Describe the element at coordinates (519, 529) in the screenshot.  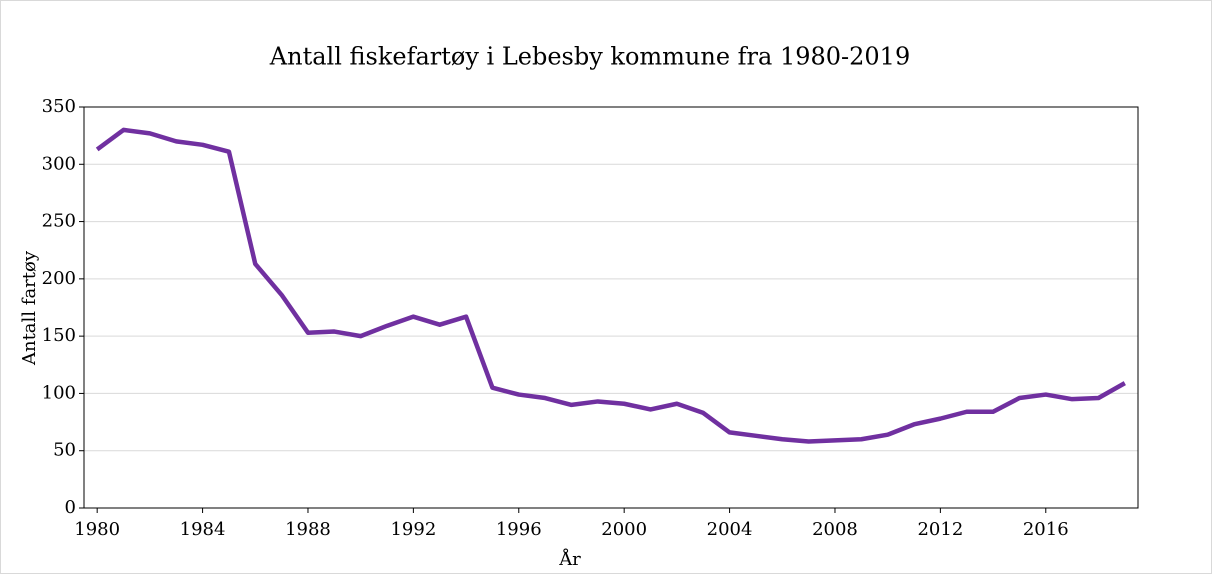
I see `x-tick-label: 1996` at that location.